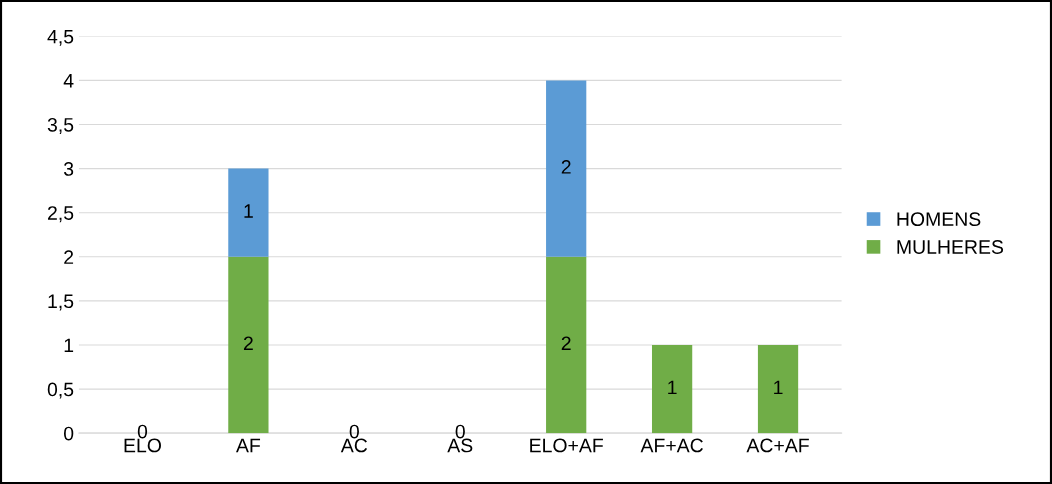 This screenshot has width=1052, height=484. Describe the element at coordinates (60, 390) in the screenshot. I see `y-tick-label: 0,5` at that location.